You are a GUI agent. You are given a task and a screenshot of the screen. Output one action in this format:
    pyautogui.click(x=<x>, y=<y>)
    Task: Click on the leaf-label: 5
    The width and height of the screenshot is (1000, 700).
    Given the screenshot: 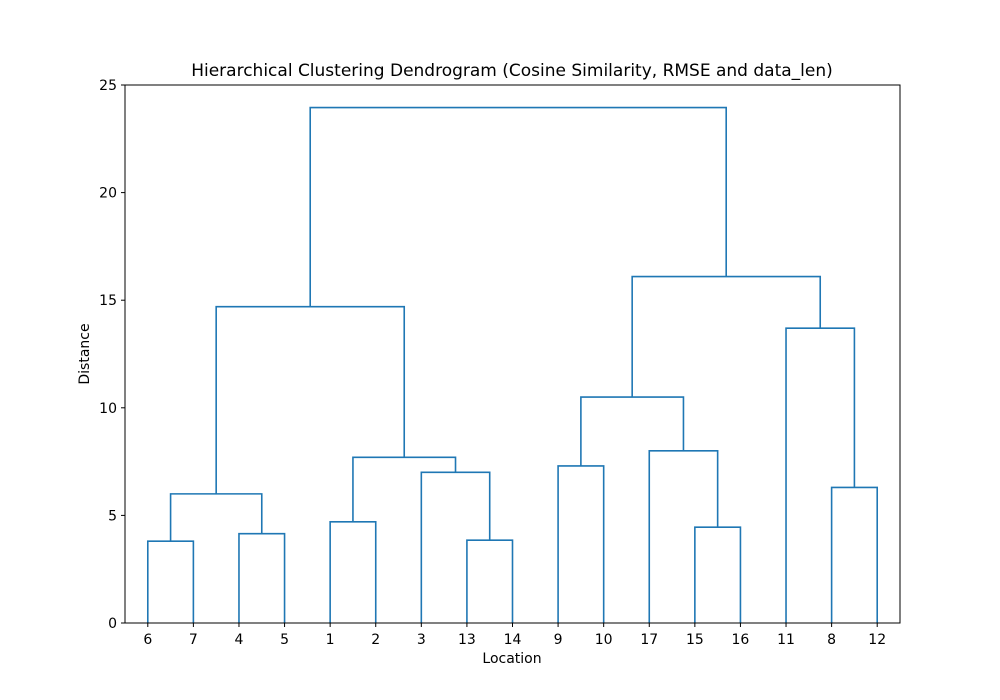 What is the action you would take?
    pyautogui.click(x=284, y=640)
    